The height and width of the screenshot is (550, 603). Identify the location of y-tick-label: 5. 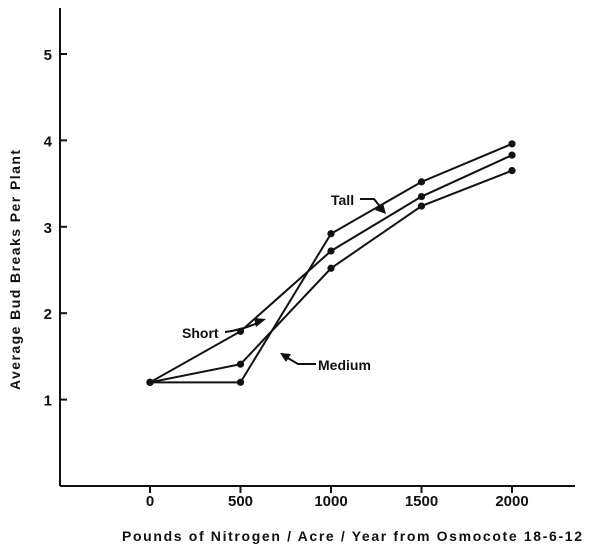
(48, 55).